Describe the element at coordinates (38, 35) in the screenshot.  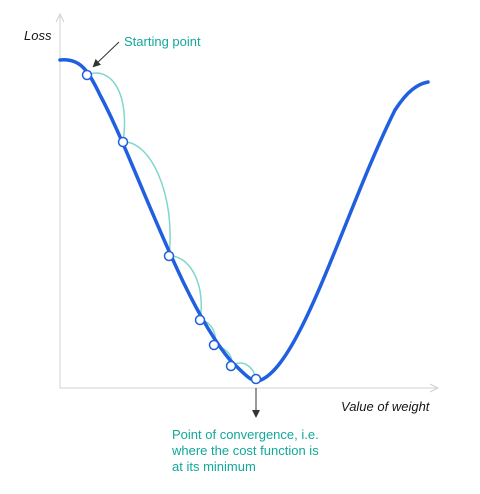
I see `y-axis-label: Loss` at that location.